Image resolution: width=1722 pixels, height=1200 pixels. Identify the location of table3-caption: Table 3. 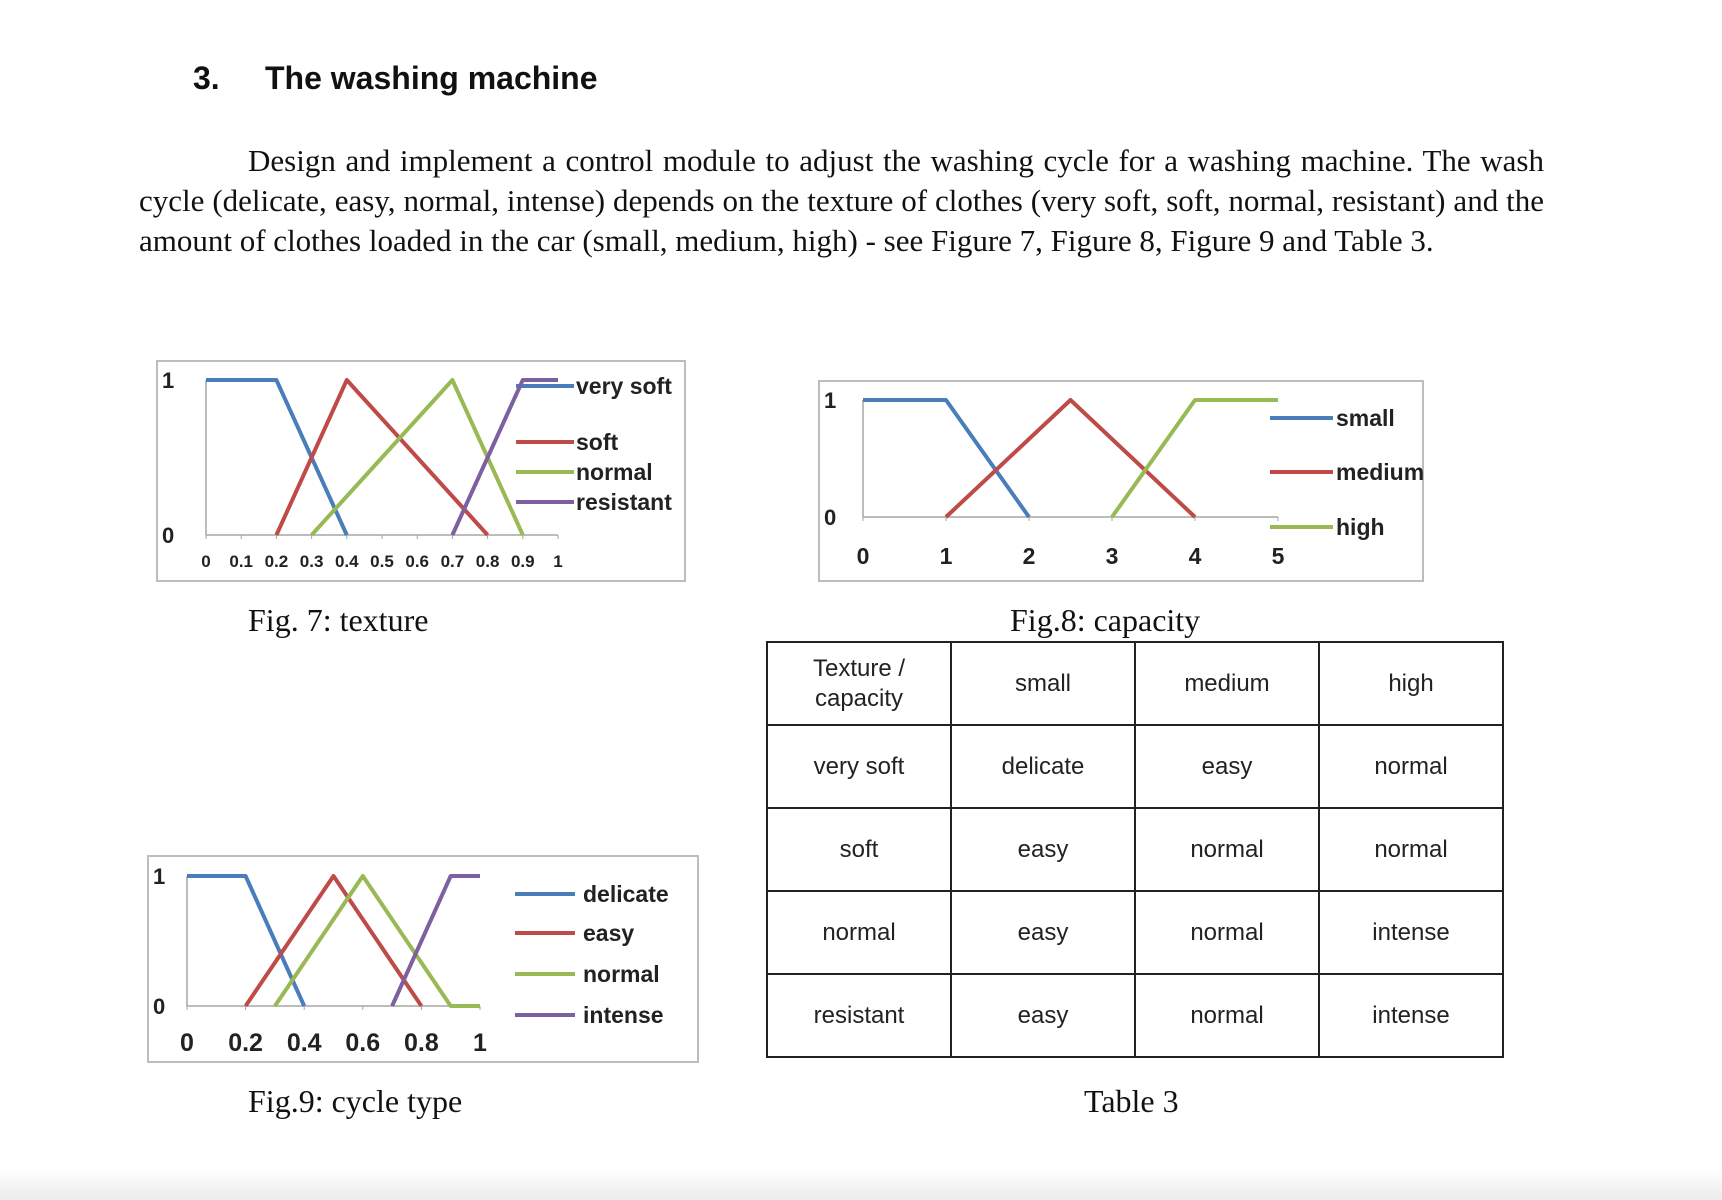
(1131, 1101).